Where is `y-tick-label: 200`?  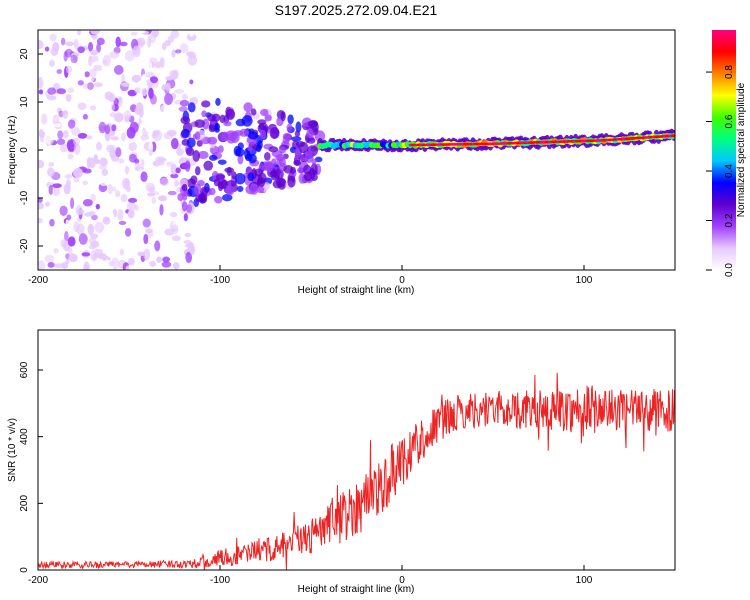
y-tick-label: 200 is located at coordinates (24, 503).